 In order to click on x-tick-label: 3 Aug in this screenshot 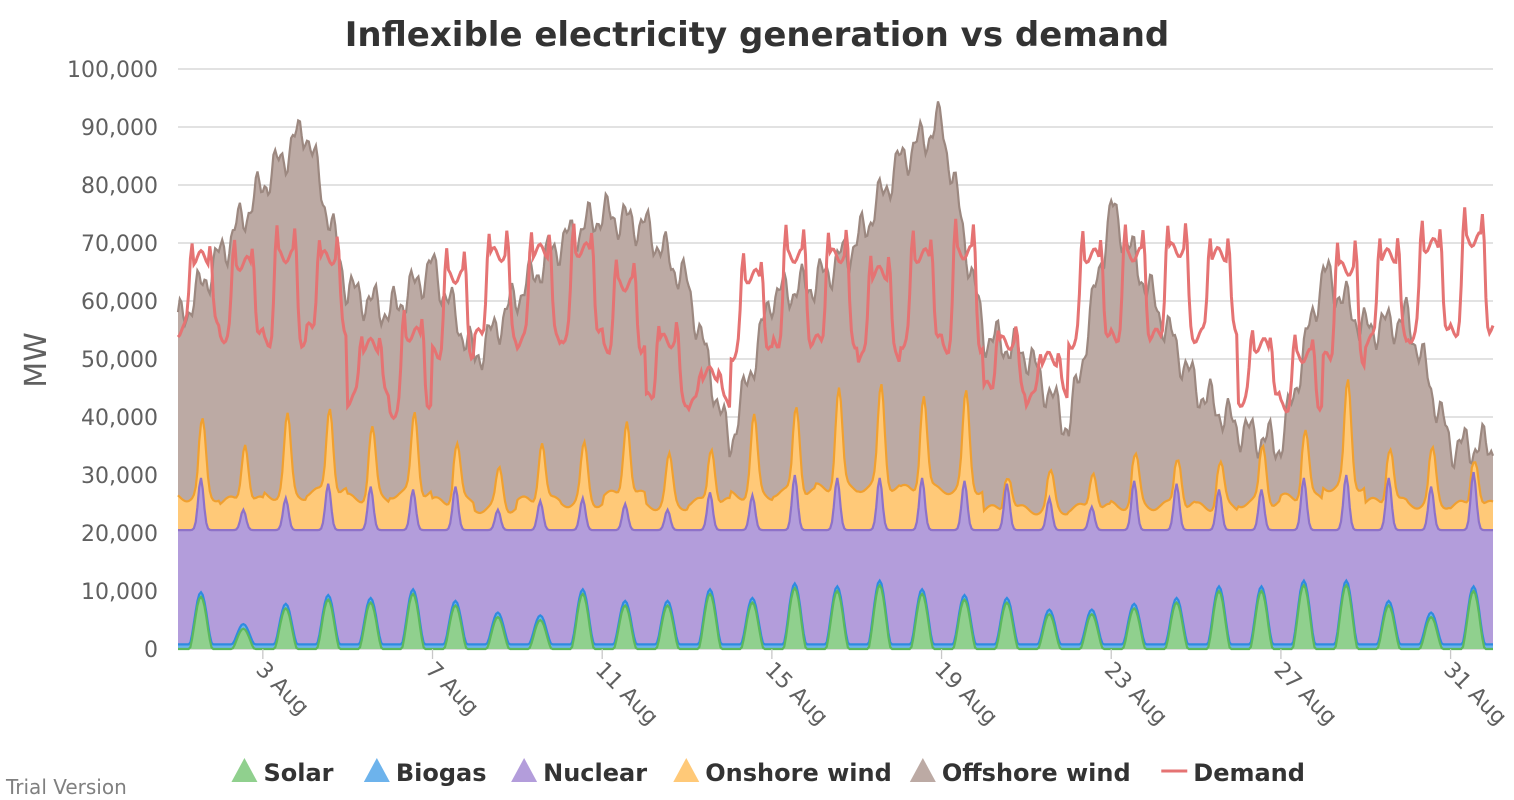, I will do `click(282, 689)`.